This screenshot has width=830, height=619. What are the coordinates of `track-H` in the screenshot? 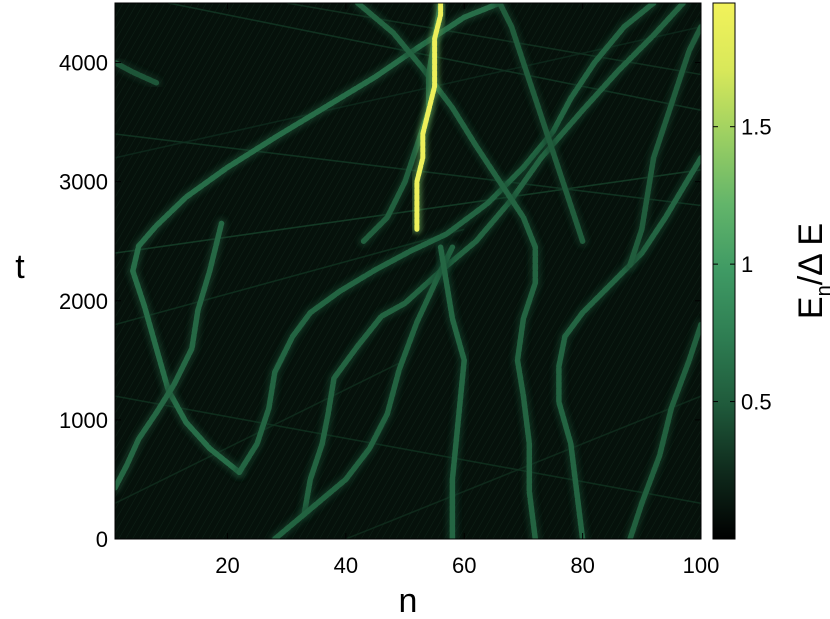 It's located at (627, 345).